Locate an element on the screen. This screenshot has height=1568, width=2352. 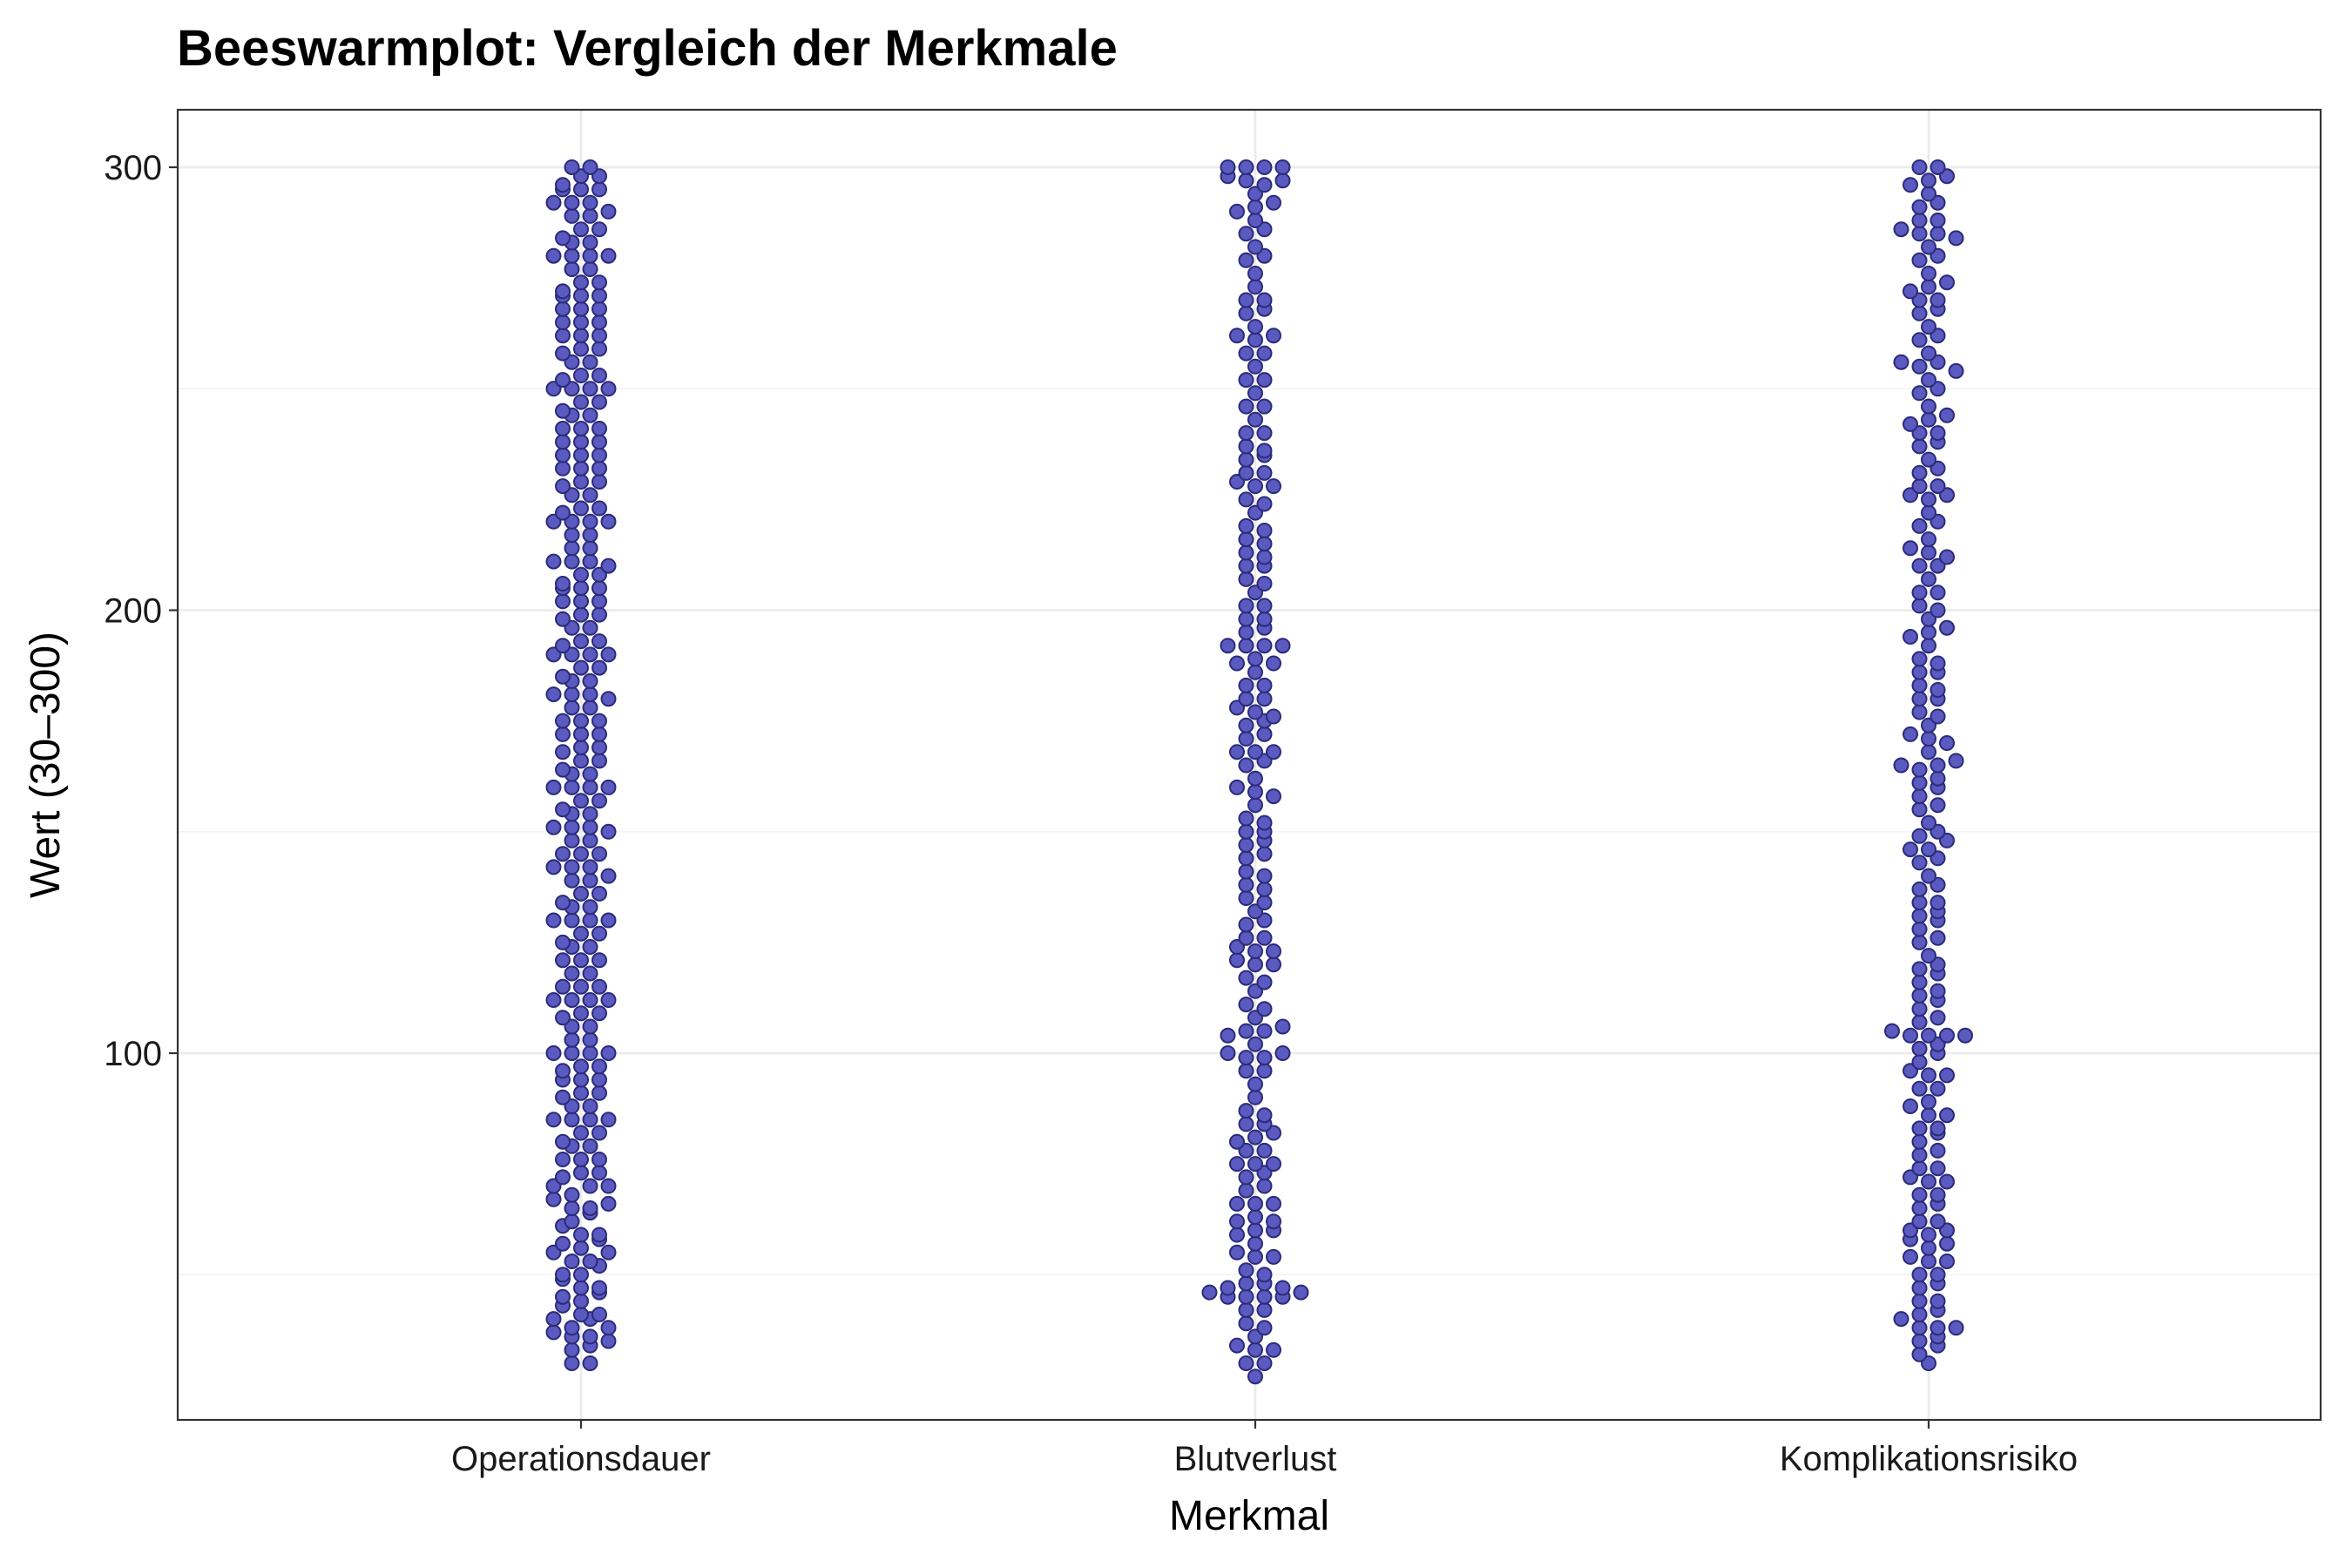
chart-title: Beeswarmplot: Vergleich der Merkmale is located at coordinates (647, 48).